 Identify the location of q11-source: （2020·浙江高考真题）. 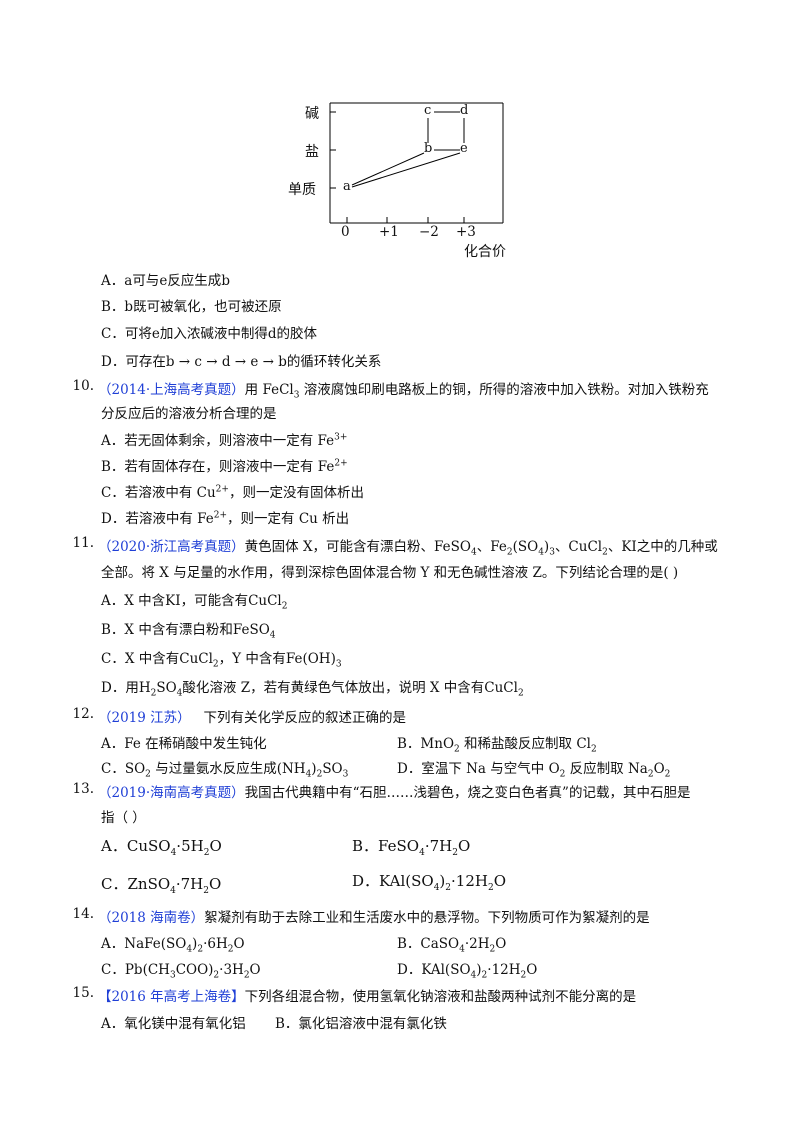
(171, 547).